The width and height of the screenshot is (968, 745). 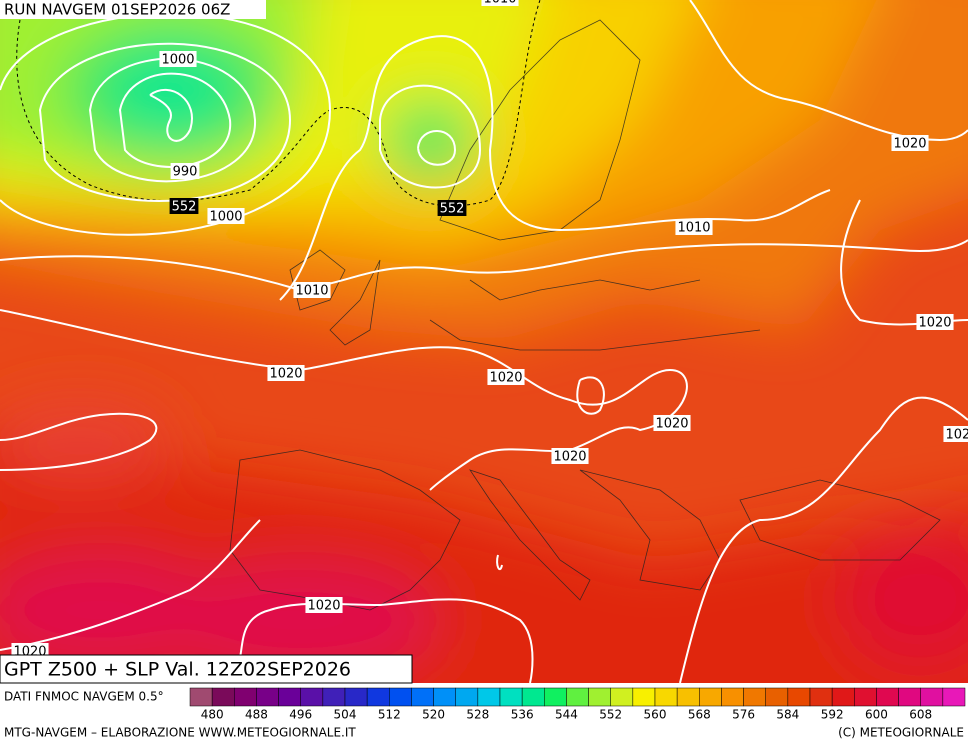 I want to click on legend-tick-label: 520, so click(x=433, y=715).